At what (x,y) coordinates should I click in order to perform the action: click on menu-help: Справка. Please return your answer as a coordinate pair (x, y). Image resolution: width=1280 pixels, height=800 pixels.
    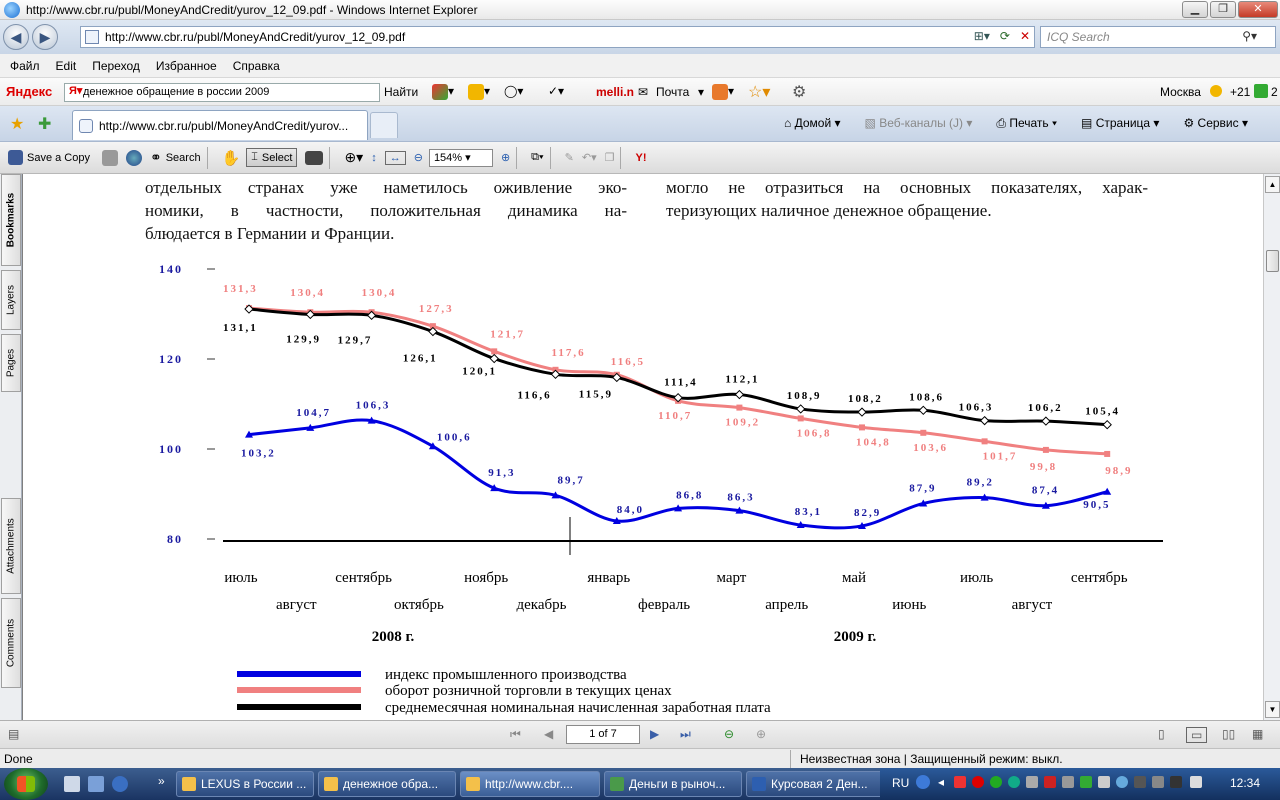
    Looking at the image, I should click on (256, 65).